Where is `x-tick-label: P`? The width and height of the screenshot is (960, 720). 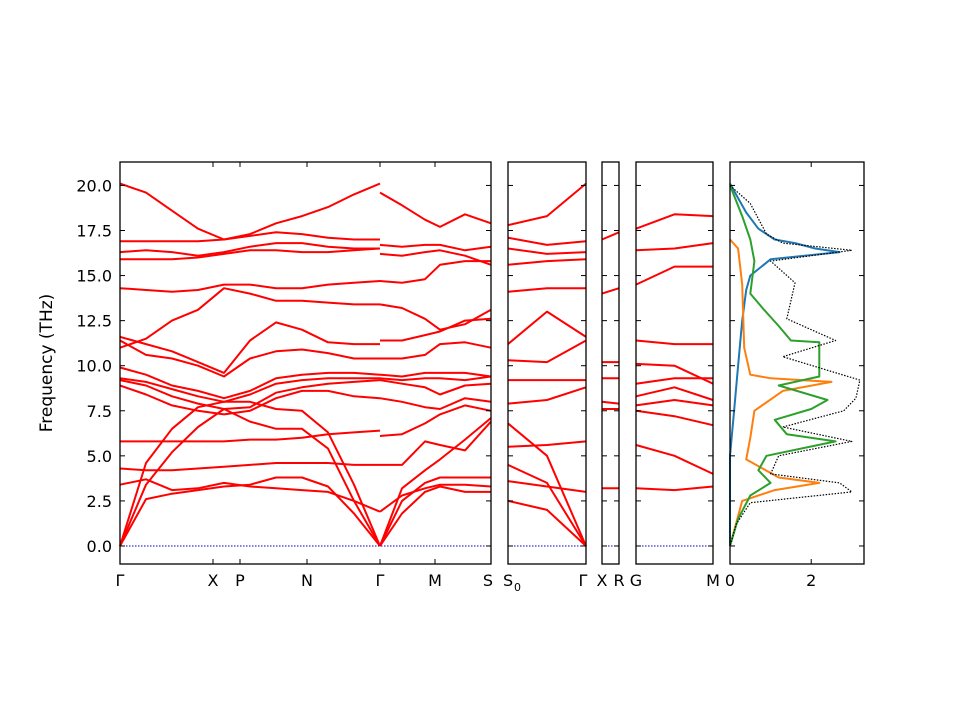 x-tick-label: P is located at coordinates (240, 580).